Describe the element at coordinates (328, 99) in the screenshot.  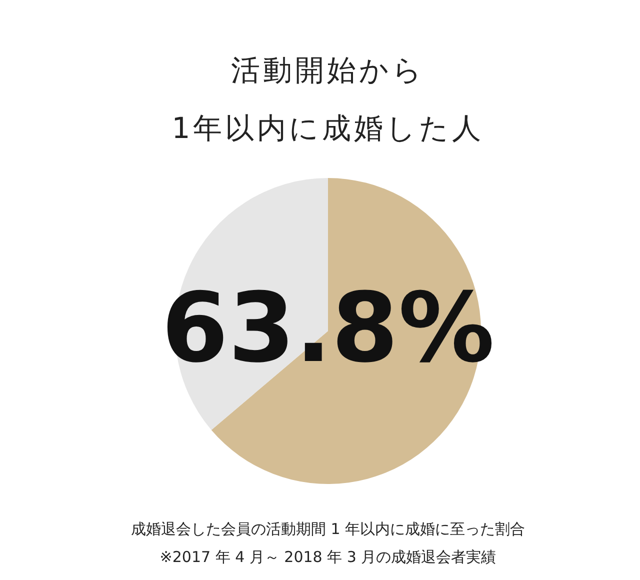
I see `chart-title: 活動開始から 1年以内に成婚した人` at that location.